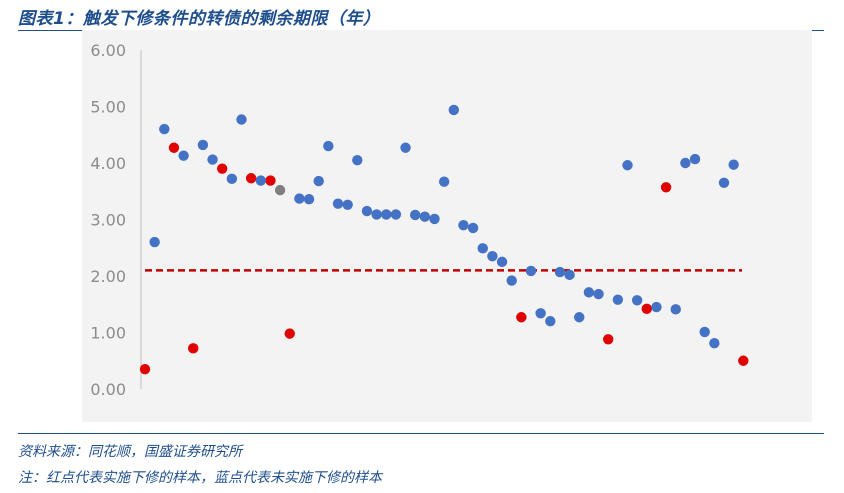  I want to click on legend-note: 注：红点代表实施下修的样本，蓝点代表未实施下修的样本, so click(200, 478).